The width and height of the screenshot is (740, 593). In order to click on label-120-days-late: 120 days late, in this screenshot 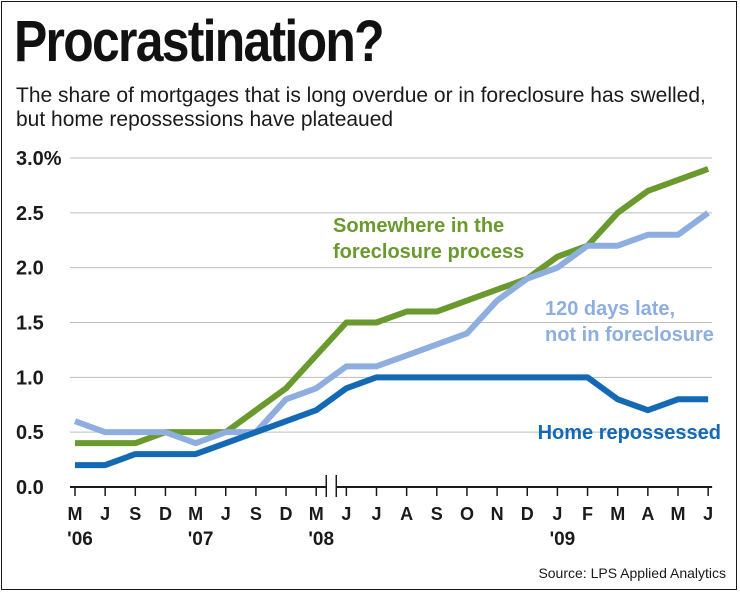, I will do `click(610, 309)`.